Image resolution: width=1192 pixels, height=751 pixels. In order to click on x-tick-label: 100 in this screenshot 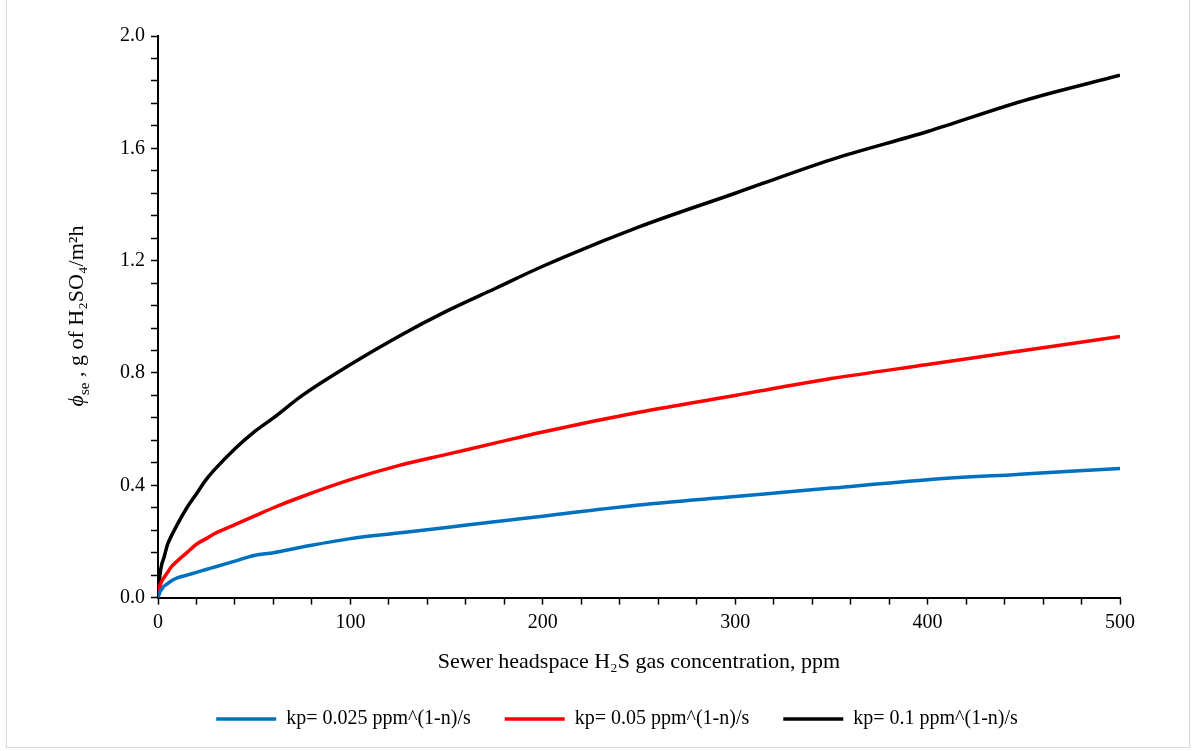, I will do `click(350, 620)`.